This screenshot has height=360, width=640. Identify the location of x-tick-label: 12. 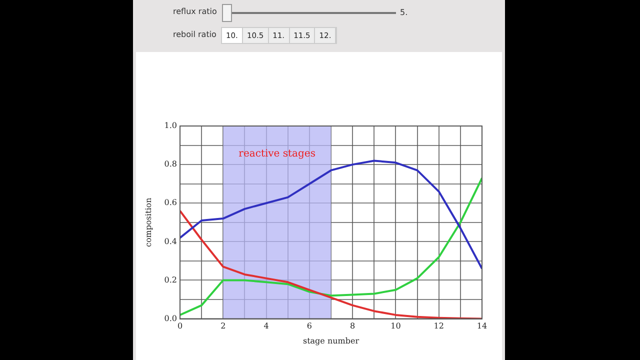
(439, 326).